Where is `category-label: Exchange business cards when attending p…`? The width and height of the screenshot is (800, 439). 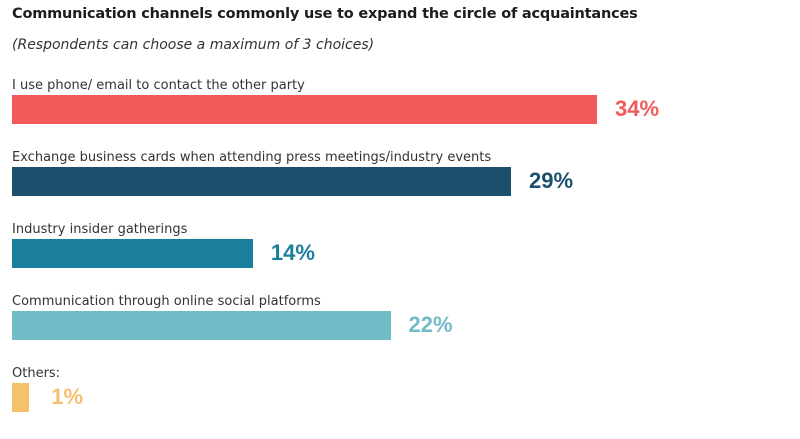
category-label: Exchange business cards when attending p… is located at coordinates (252, 157).